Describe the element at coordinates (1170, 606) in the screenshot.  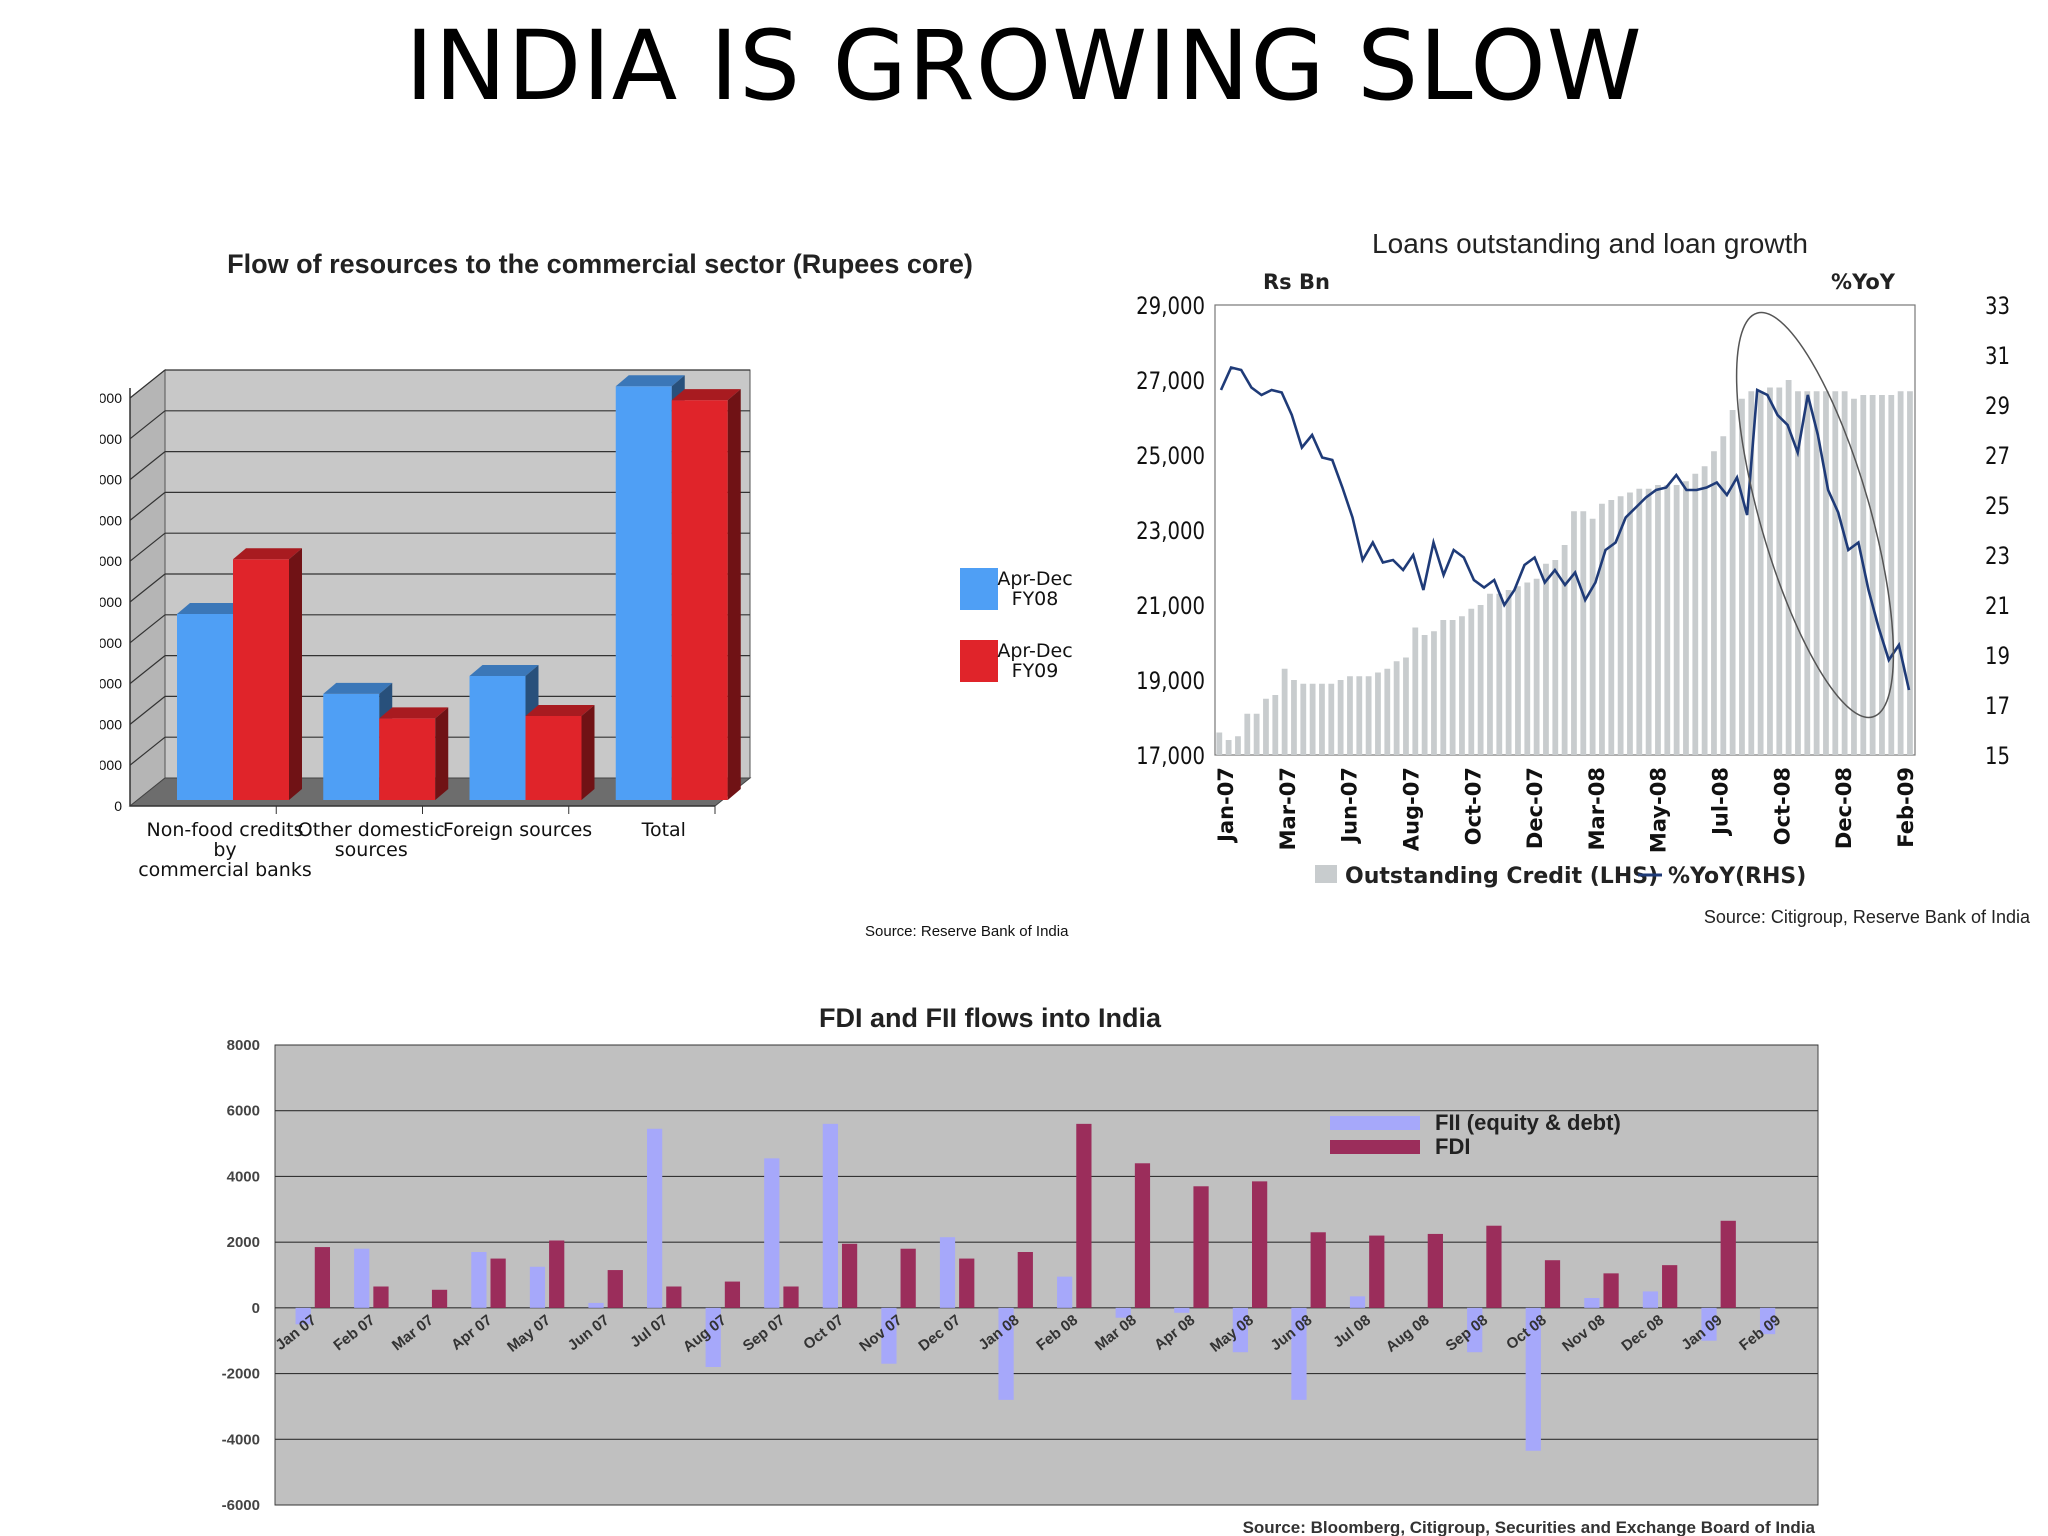
I see `chart2-left-tick-label: 21,000` at that location.